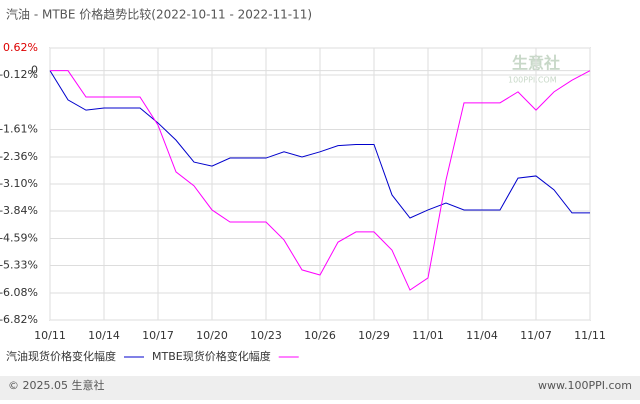 The height and width of the screenshot is (404, 640). What do you see at coordinates (20, 47) in the screenshot?
I see `y-tick-label: 0.62%` at bounding box center [20, 47].